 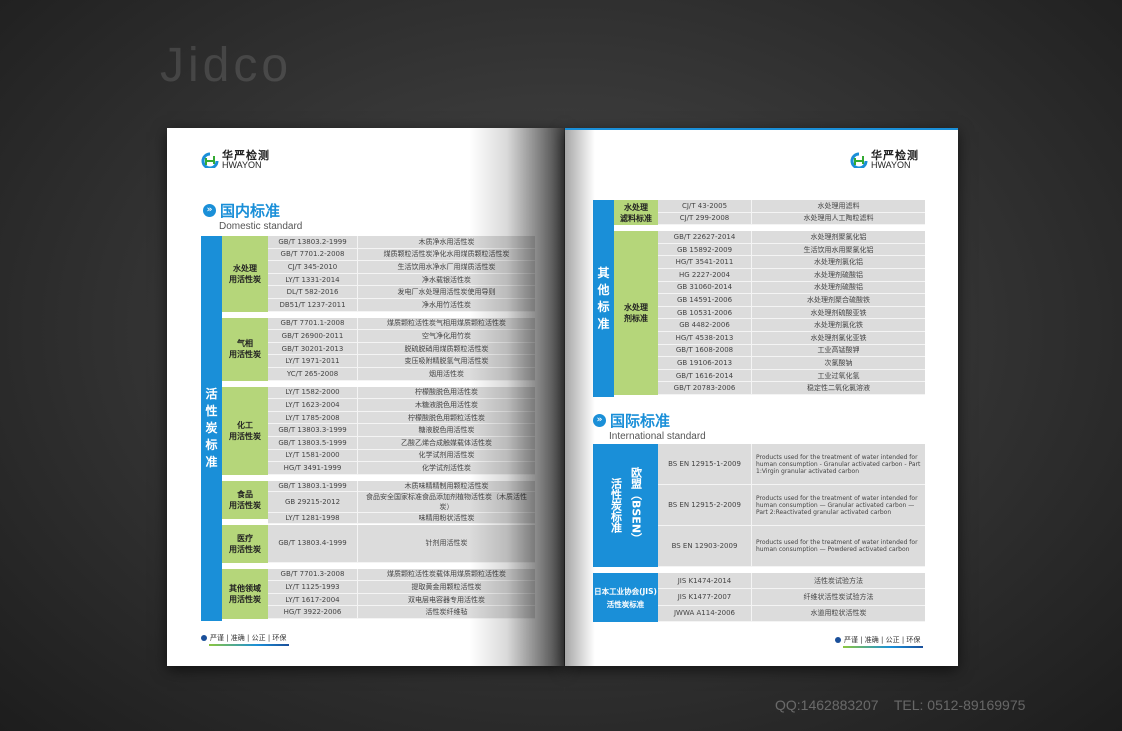 I want to click on table-row: LY/T 1785-2008 柠檬酸脱色用颗粒活性炭, so click(x=401, y=418).